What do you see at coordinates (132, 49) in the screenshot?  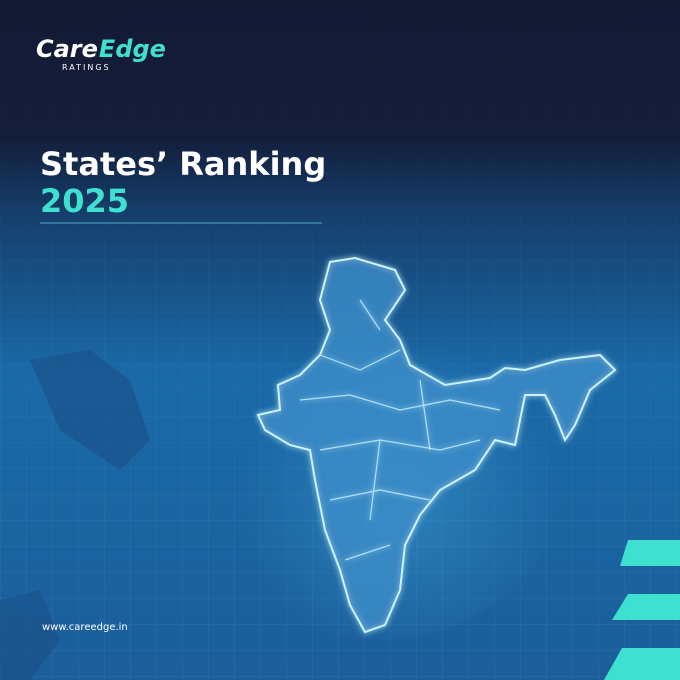 I see `logo-edge: Edge` at bounding box center [132, 49].